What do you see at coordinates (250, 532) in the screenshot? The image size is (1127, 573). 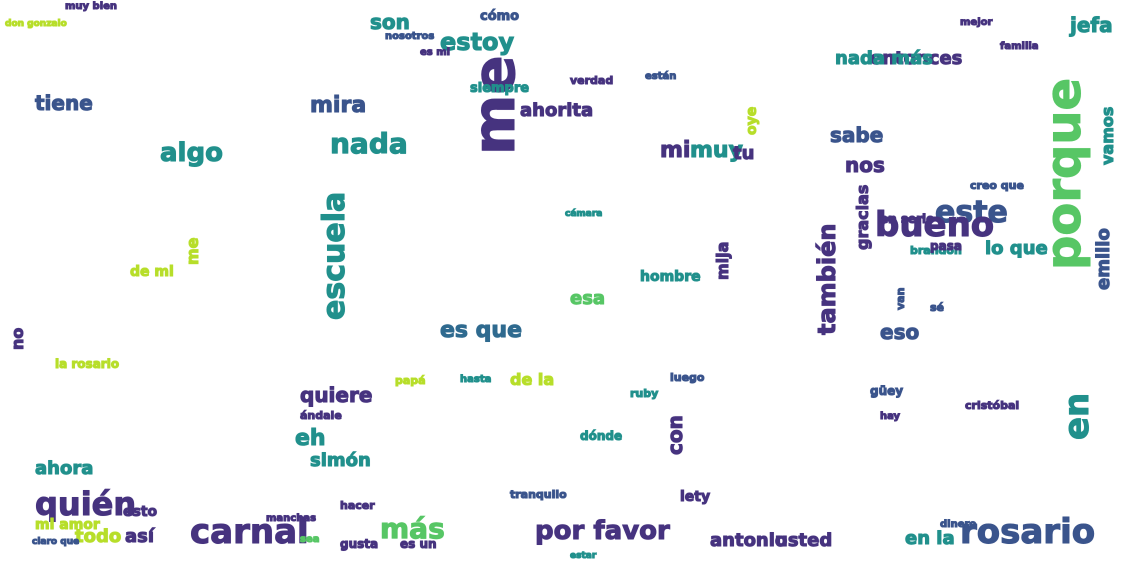 I see `word-carnal: carnal` at bounding box center [250, 532].